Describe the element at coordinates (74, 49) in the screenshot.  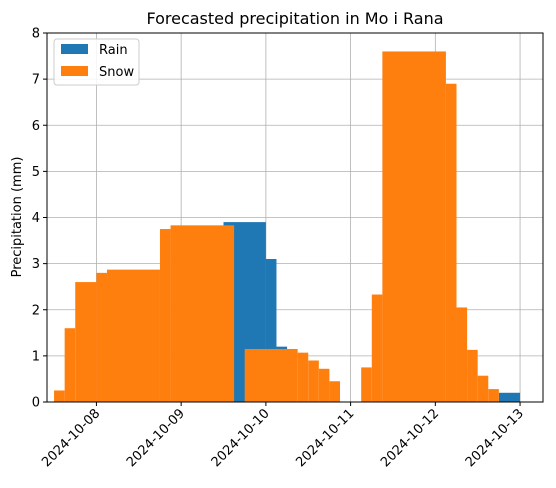
I see `legend-swatch-rain` at that location.